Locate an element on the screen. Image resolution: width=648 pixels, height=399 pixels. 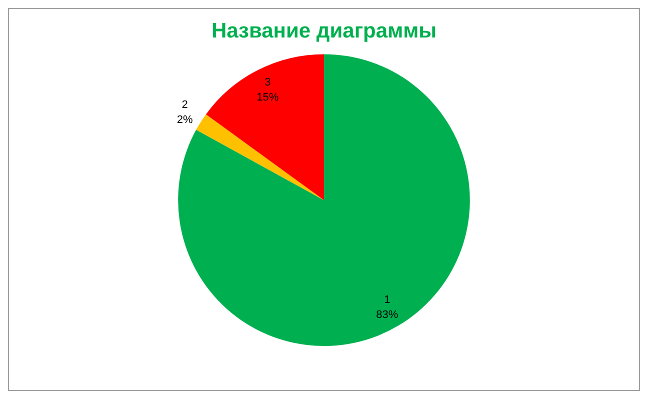
chart-title: Название диаграммы is located at coordinates (324, 30).